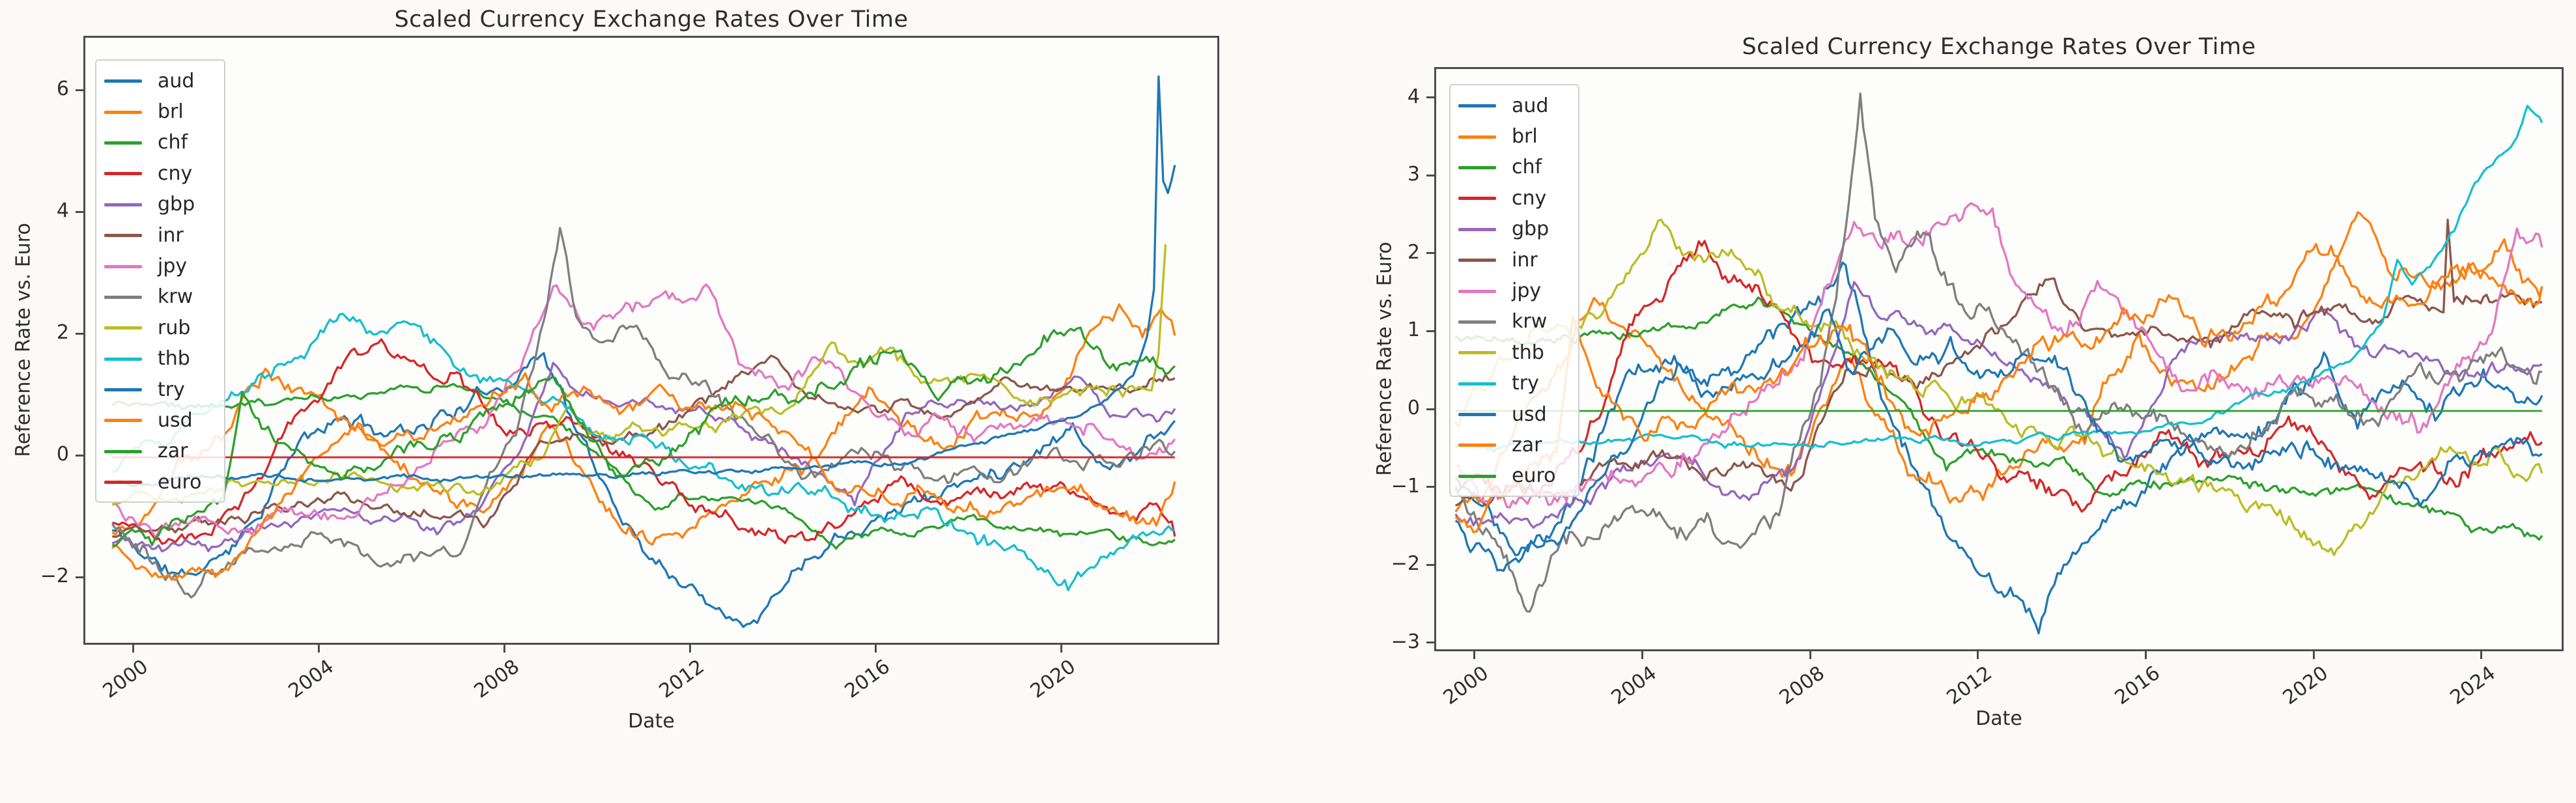  I want to click on legend-label: rub, so click(174, 327).